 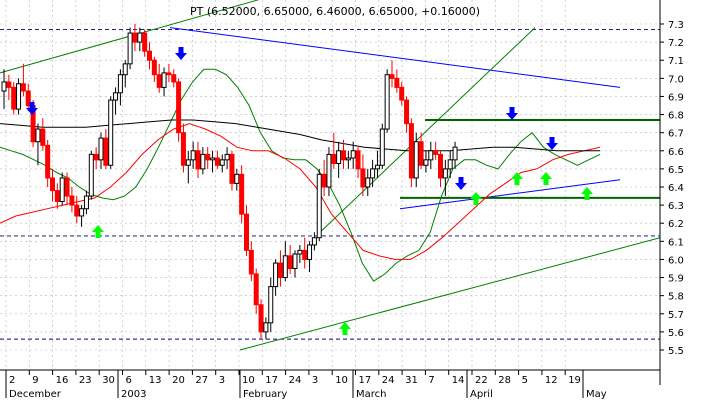 What do you see at coordinates (35, 394) in the screenshot?
I see `x-month-label: December` at bounding box center [35, 394].